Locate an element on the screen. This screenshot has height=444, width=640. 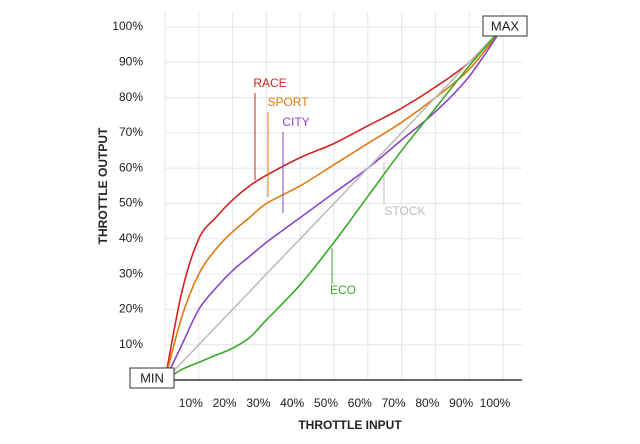
x-tick-label: 30% is located at coordinates (258, 403).